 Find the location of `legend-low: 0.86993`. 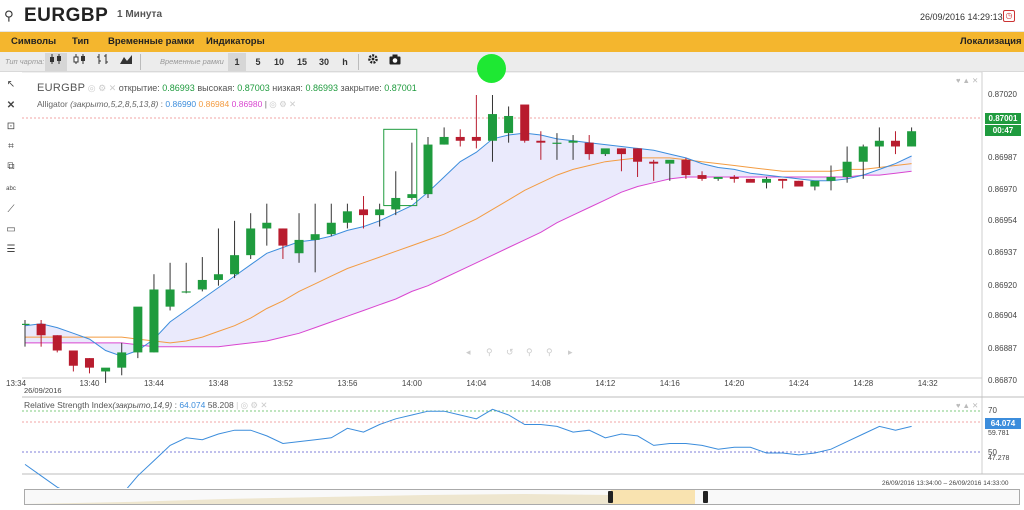

legend-low: 0.86993 is located at coordinates (321, 88).